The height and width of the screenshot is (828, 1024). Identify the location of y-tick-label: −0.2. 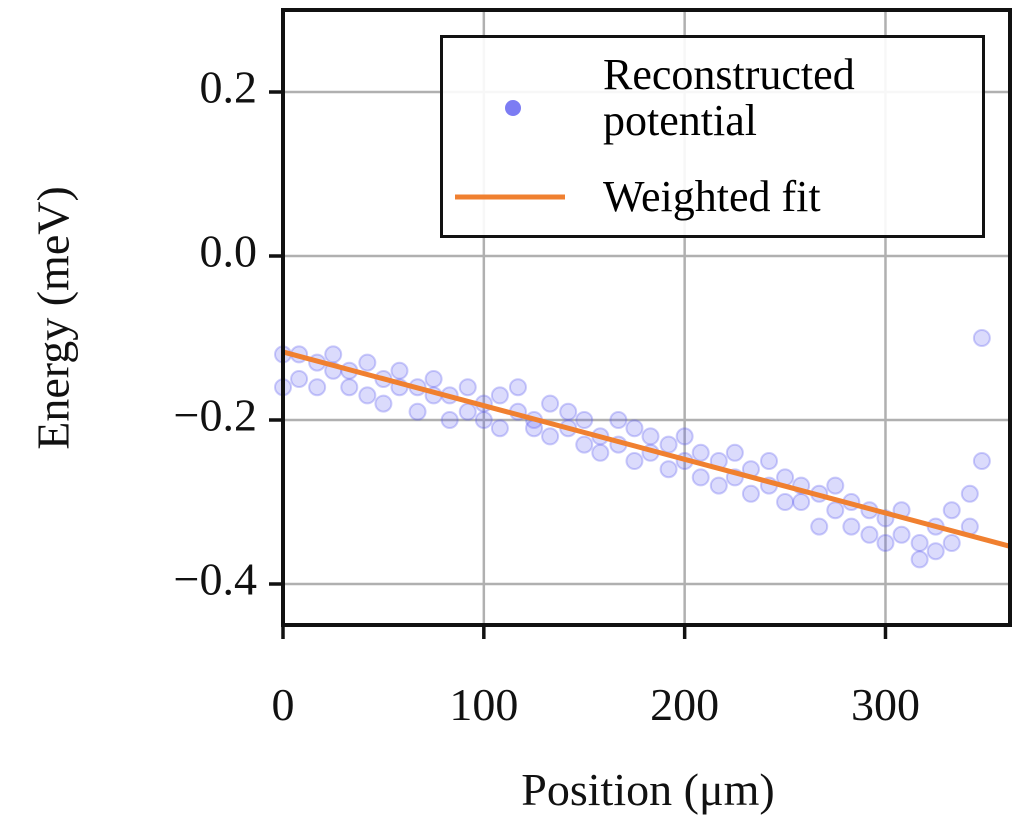
(215, 415).